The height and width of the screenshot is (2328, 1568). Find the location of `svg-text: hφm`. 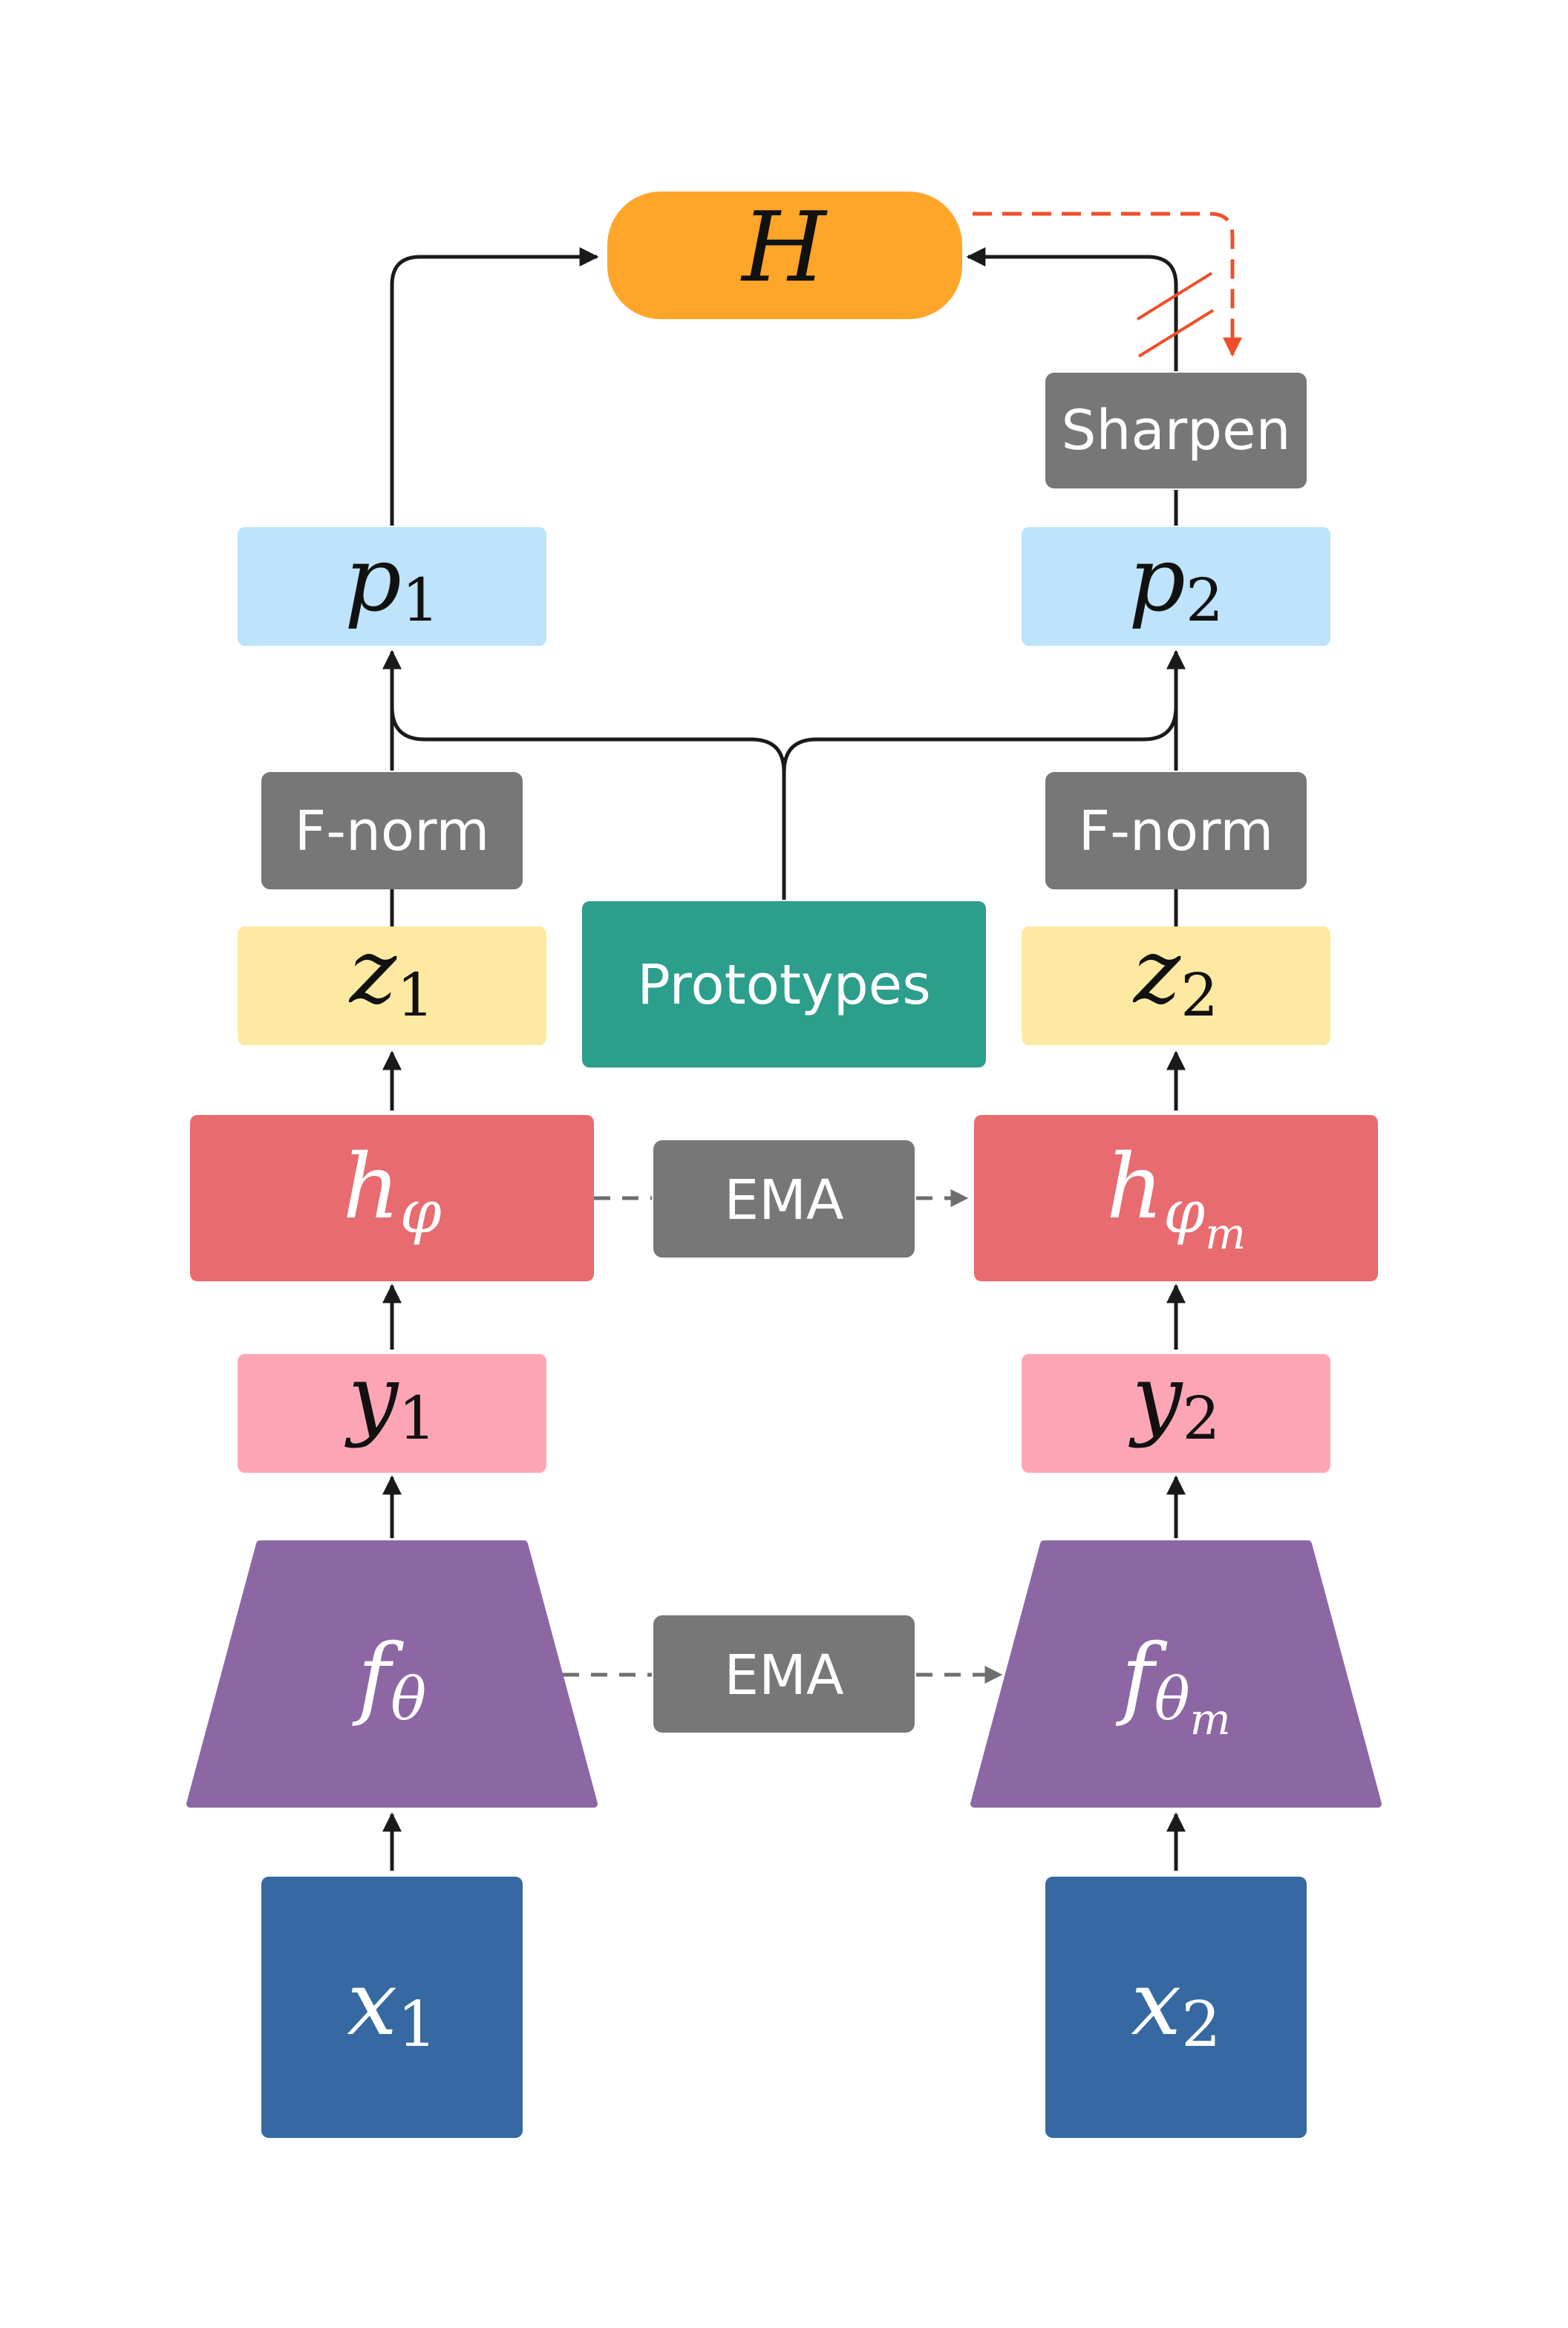

svg-text: hφm is located at coordinates (1176, 1197).